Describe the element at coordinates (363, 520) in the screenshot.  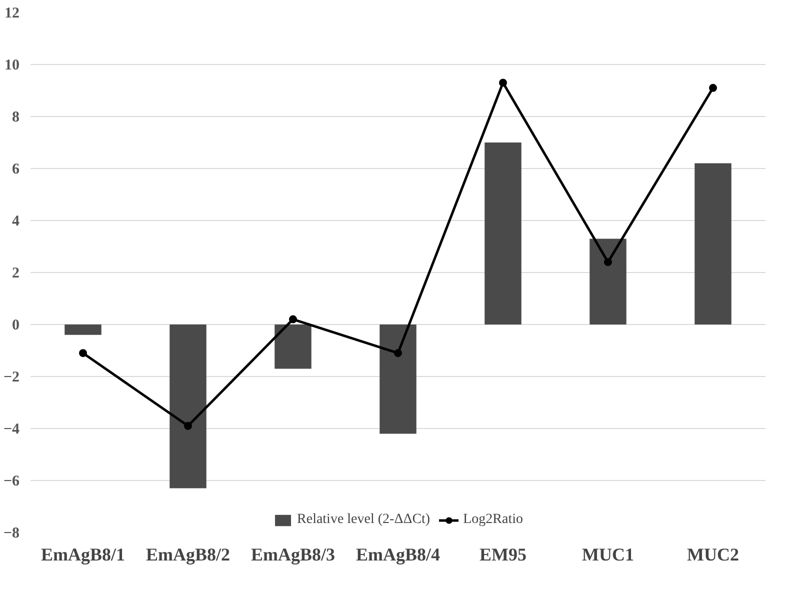
I see `legend-label: Relative level (2-ΔΔCt)` at that location.